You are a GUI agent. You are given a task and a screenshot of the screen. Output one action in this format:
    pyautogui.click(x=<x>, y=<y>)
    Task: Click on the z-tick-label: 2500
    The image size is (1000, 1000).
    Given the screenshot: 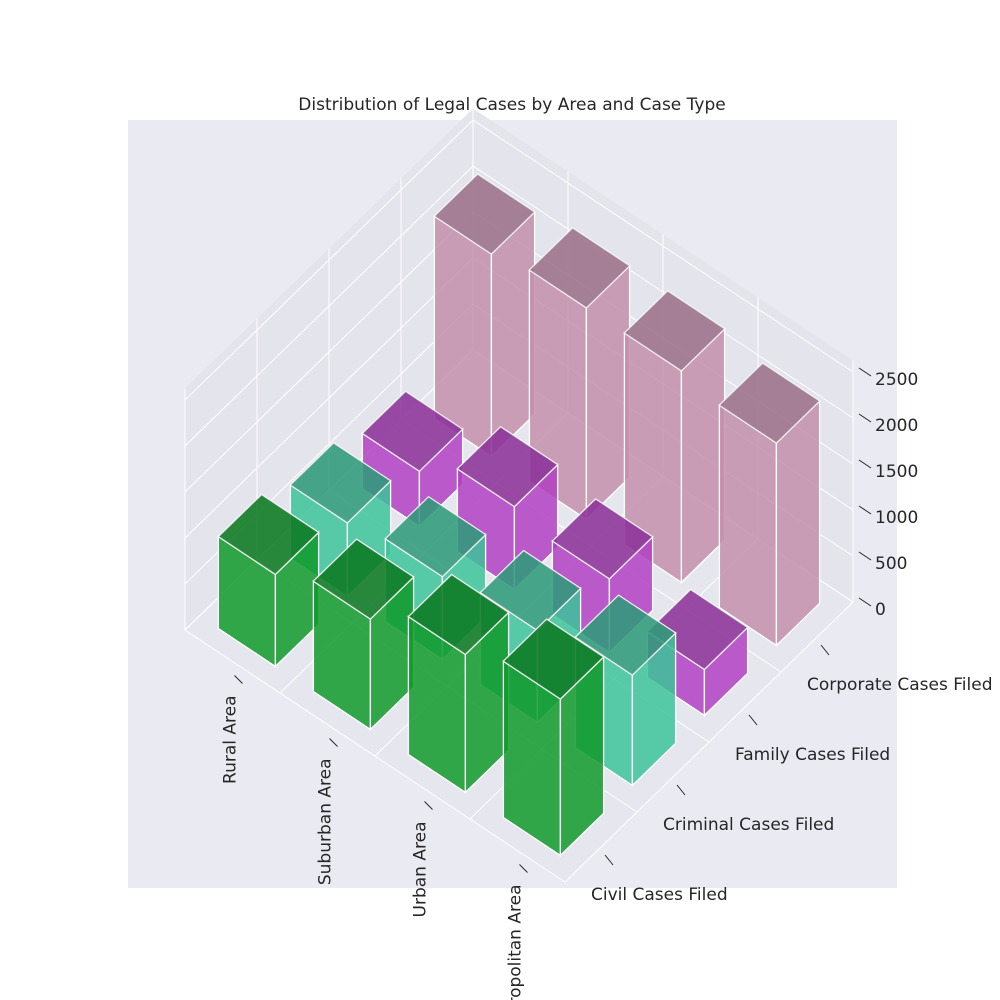 What is the action you would take?
    pyautogui.click(x=896, y=380)
    